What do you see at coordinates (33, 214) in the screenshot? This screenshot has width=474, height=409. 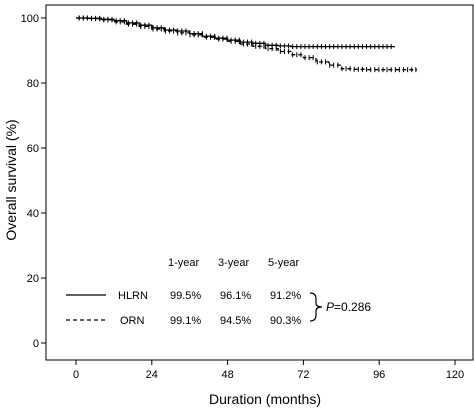 I see `y-tick-label: 40` at bounding box center [33, 214].